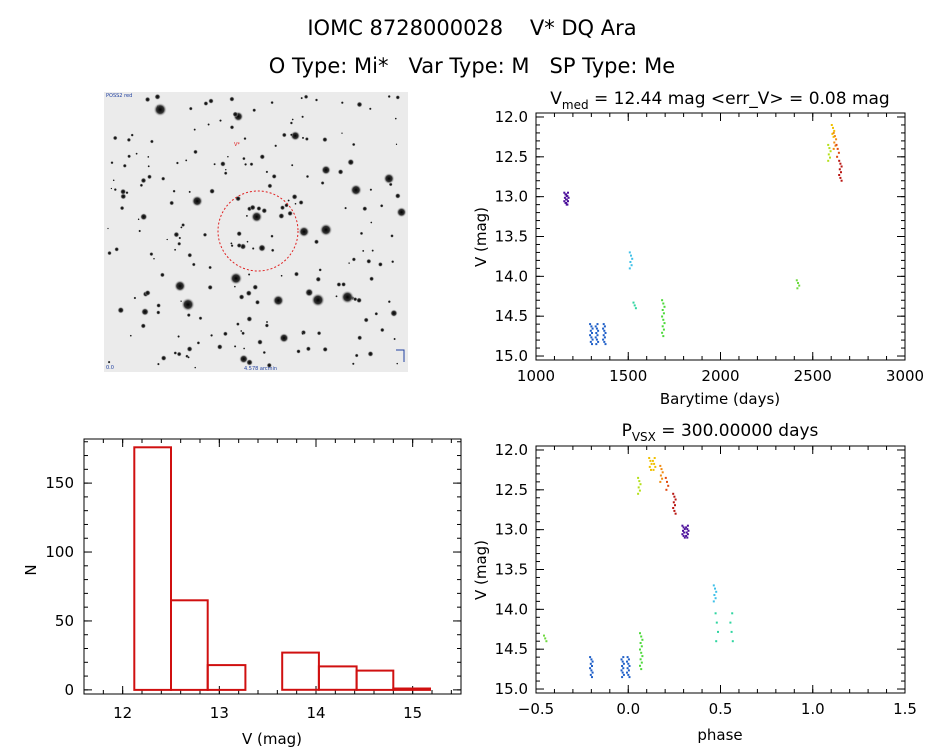  I want to click on y-tick-label: 15.0, so click(511, 356).